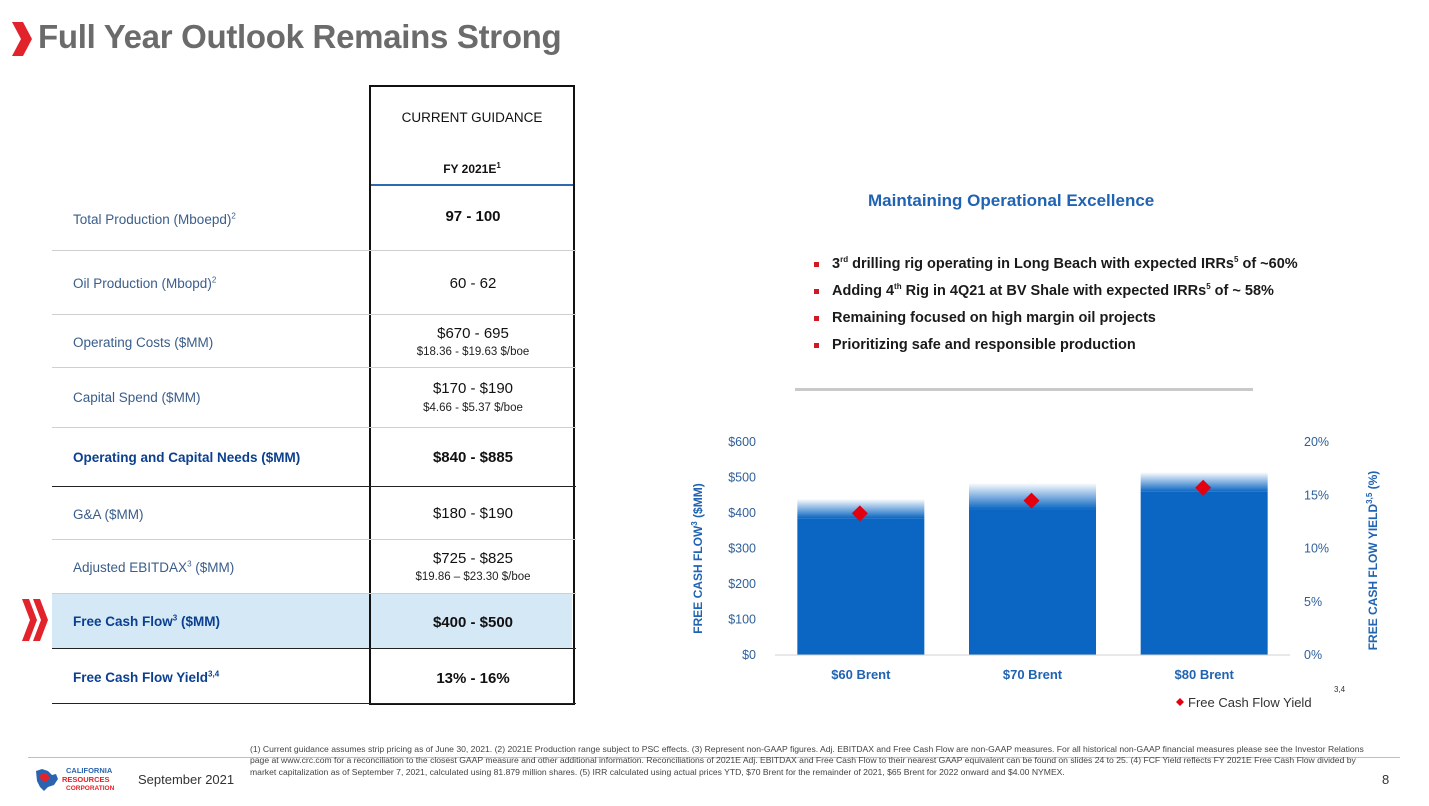 Image resolution: width=1429 pixels, height=806 pixels. I want to click on x-tick-label: $80 Brent, so click(1205, 674).